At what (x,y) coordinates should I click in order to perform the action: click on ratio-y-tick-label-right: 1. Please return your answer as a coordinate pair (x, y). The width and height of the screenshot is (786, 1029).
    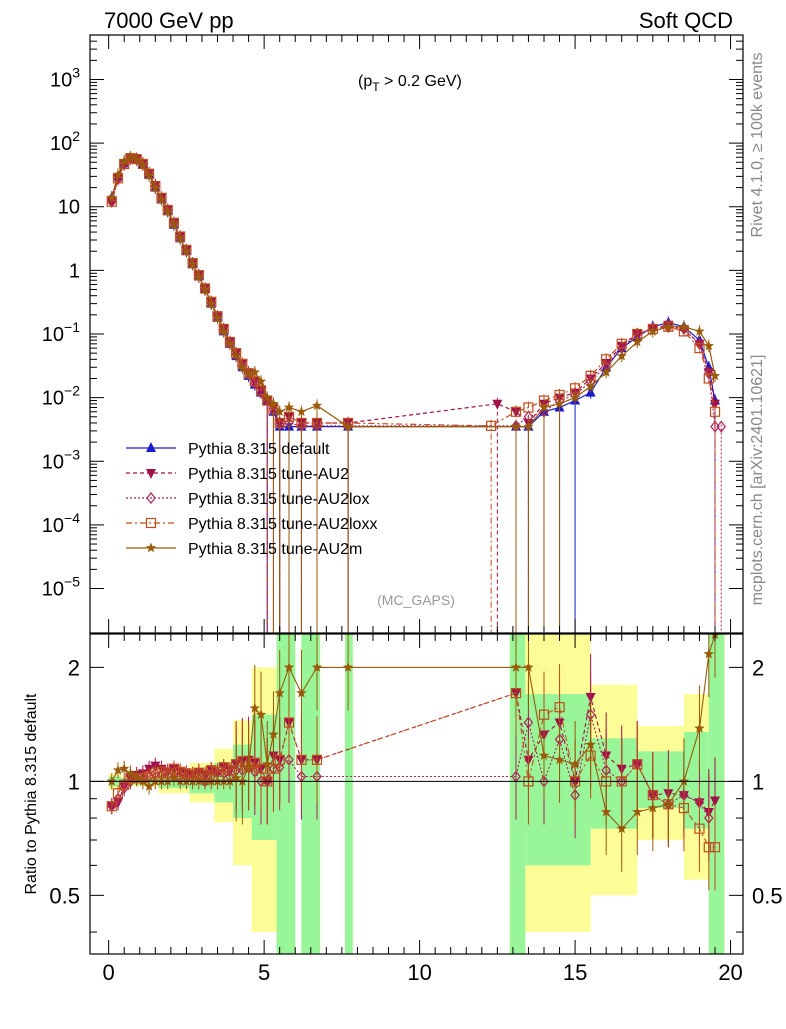
    Looking at the image, I should click on (758, 781).